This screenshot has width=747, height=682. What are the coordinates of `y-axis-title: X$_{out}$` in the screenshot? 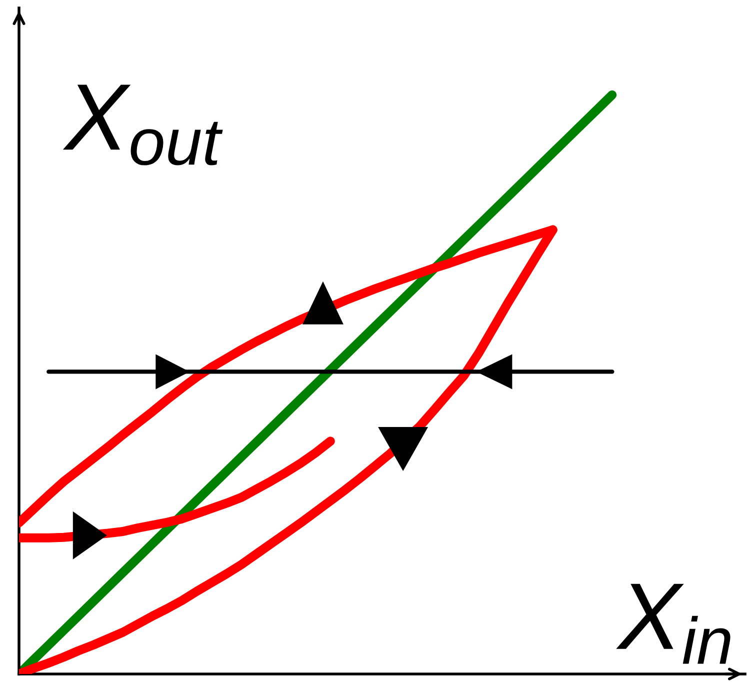 It's located at (142, 125).